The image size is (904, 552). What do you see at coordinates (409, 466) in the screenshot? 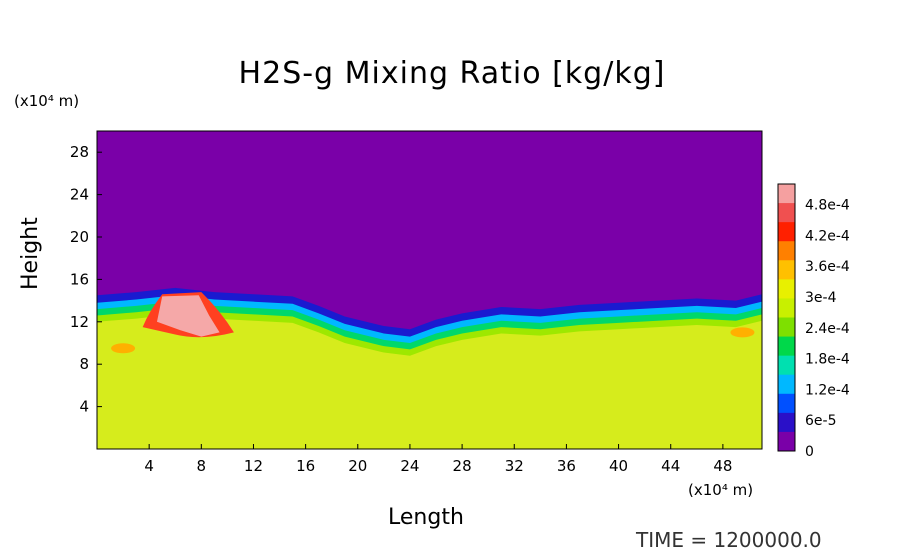
I see `x-tick-label: 24` at bounding box center [409, 466].